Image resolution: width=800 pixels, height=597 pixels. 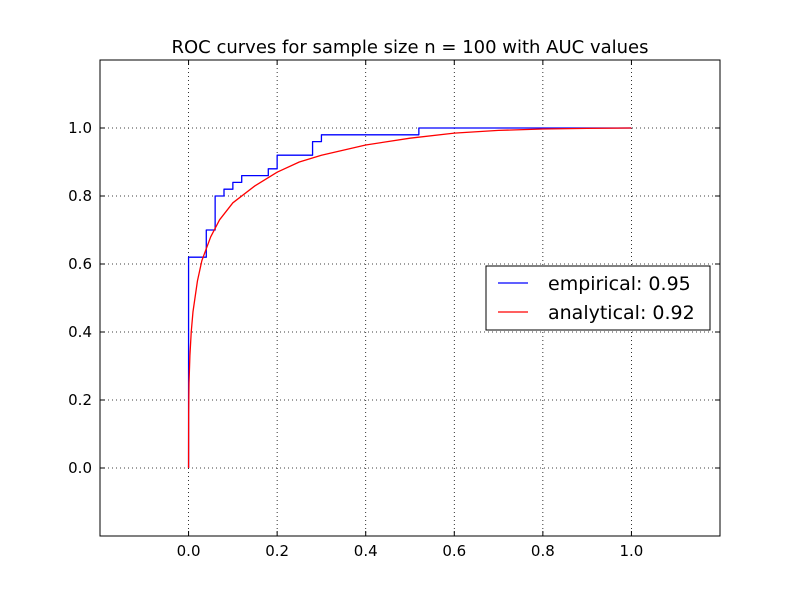 I want to click on legend-box, so click(x=598, y=298).